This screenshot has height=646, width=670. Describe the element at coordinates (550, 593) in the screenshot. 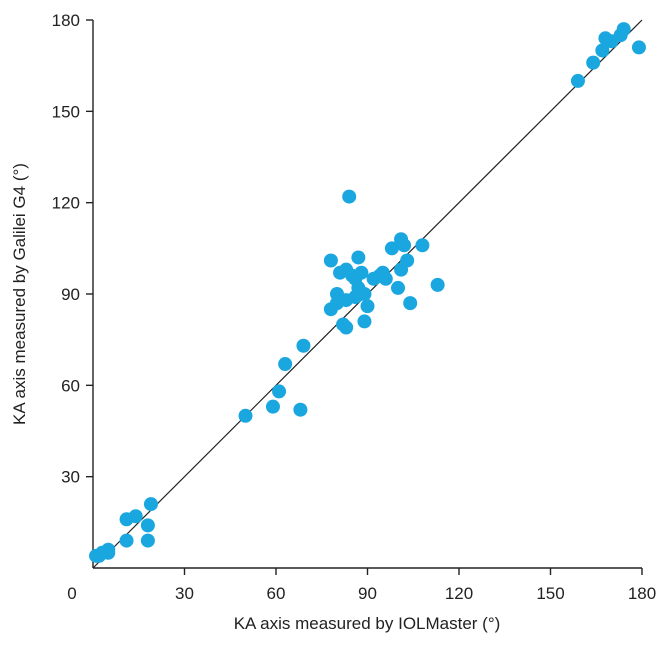

I see `x-tick-label: 150` at that location.